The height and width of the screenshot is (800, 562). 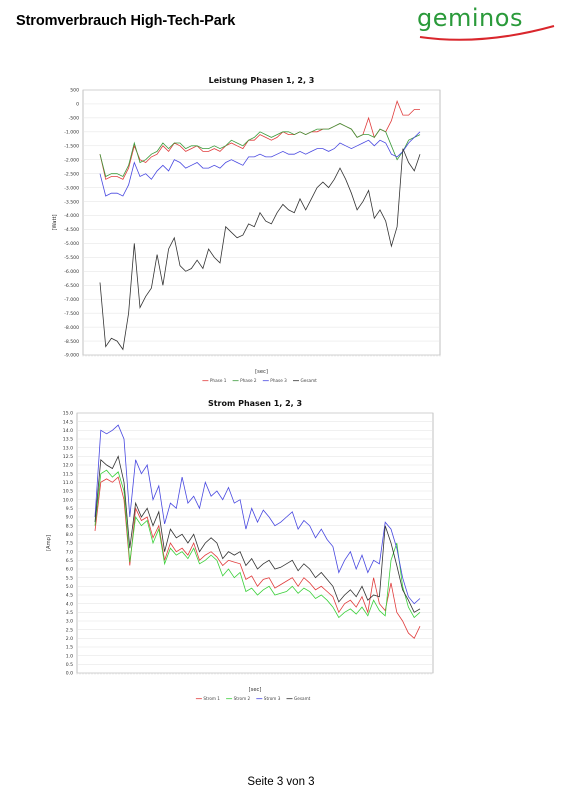 I want to click on chart-title: Strom Phasen 1, 2, 3, so click(x=255, y=403).